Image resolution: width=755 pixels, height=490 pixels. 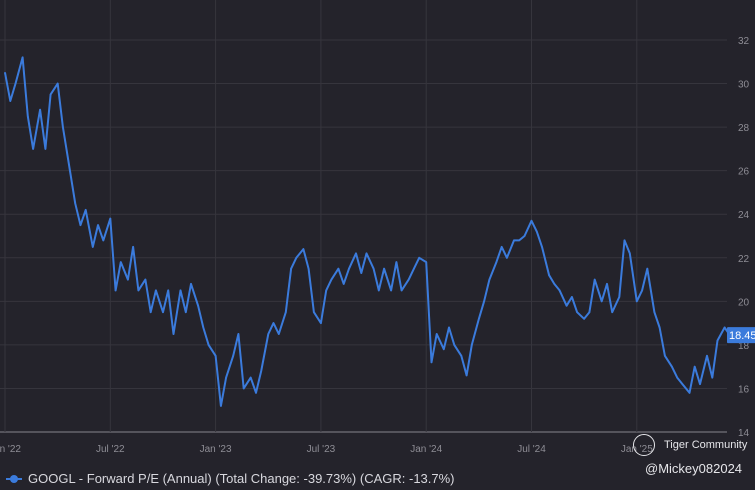 What do you see at coordinates (744, 215) in the screenshot?
I see `y-tick-label: 24` at bounding box center [744, 215].